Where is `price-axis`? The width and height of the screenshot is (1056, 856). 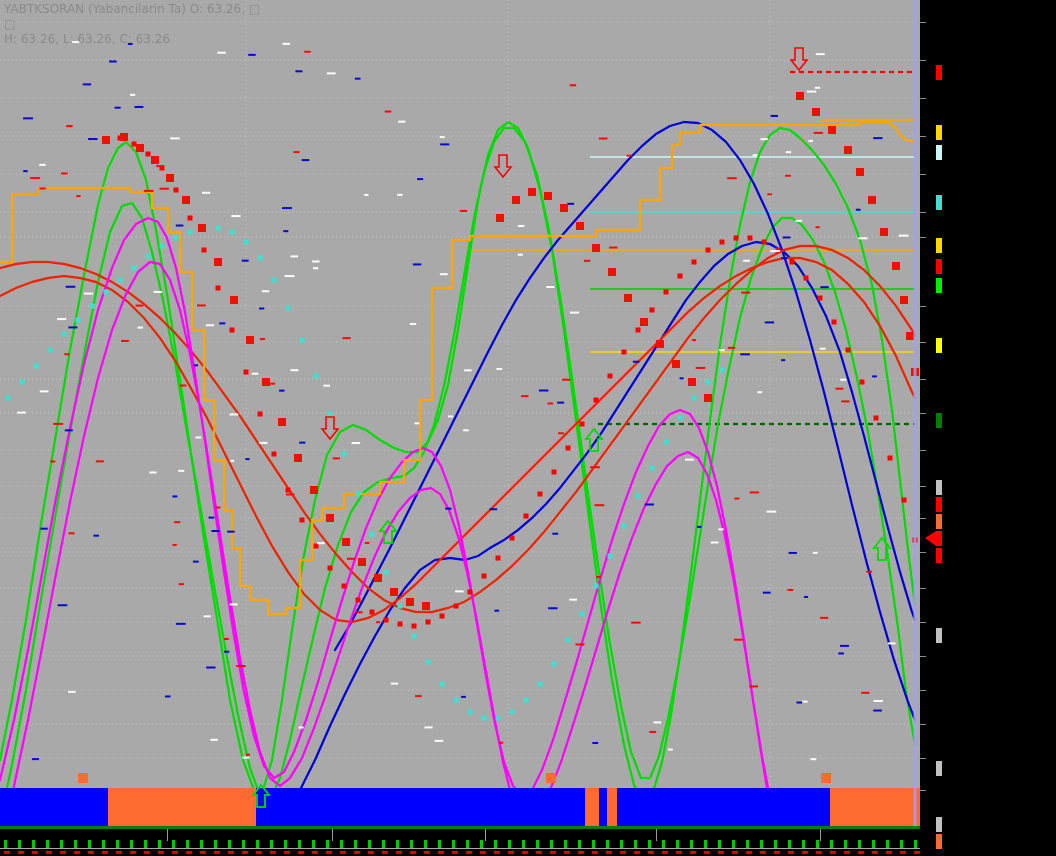
price-axis is located at coordinates (988, 428).